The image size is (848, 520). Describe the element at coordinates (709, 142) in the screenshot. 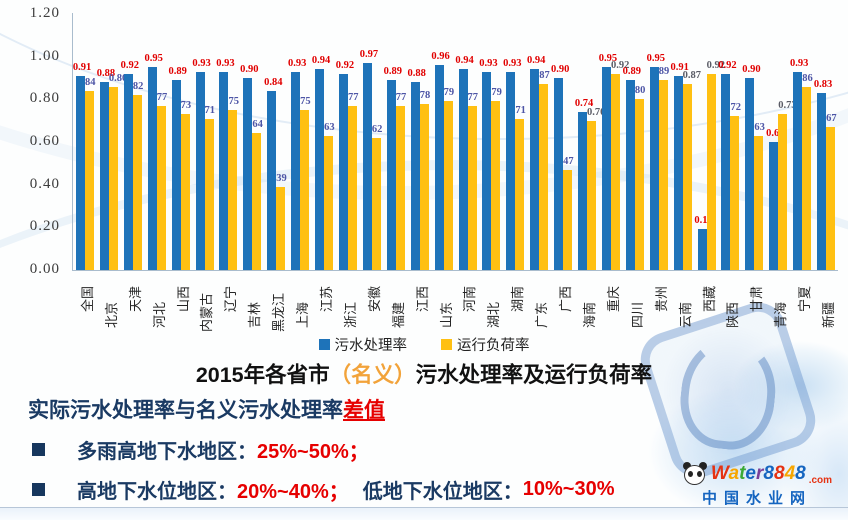

I see `bar-group: 0.19 0.92` at that location.